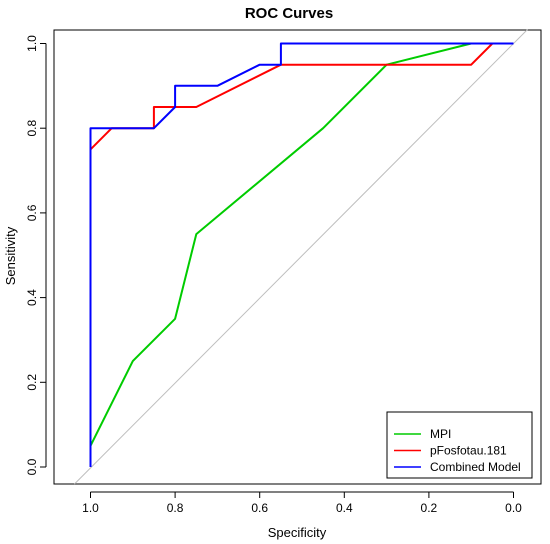  What do you see at coordinates (32, 382) in the screenshot?
I see `y-tick-label: 0.2` at bounding box center [32, 382].